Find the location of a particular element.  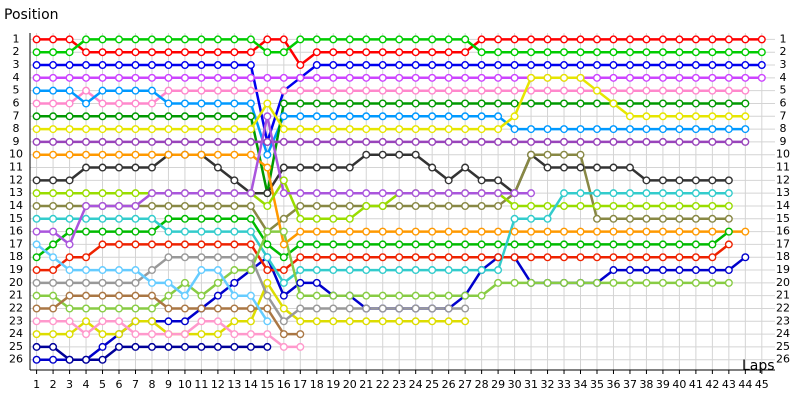

x-tick-label: 17 is located at coordinates (300, 384).